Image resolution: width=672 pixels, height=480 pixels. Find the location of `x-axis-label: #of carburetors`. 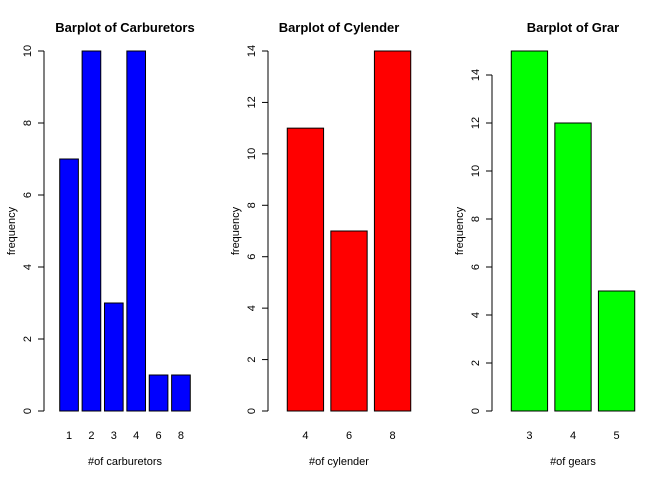

x-axis-label: #of carburetors is located at coordinates (125, 462).